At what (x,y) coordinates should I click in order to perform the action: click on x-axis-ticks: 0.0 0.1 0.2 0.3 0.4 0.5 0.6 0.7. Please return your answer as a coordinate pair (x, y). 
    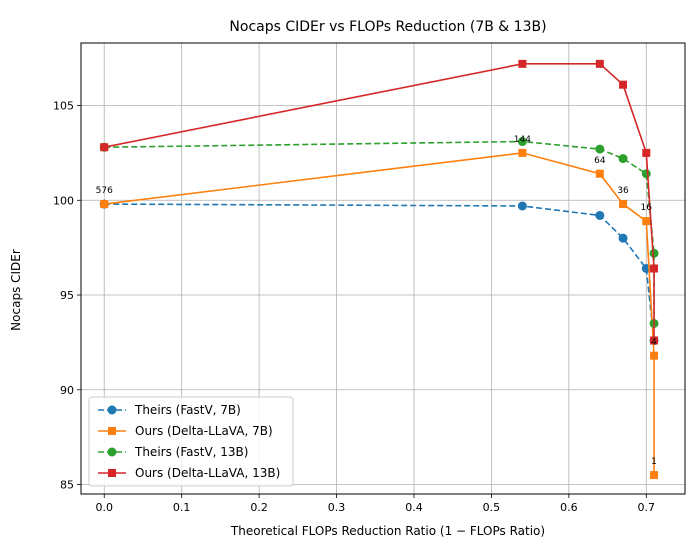
    Looking at the image, I should click on (375, 504).